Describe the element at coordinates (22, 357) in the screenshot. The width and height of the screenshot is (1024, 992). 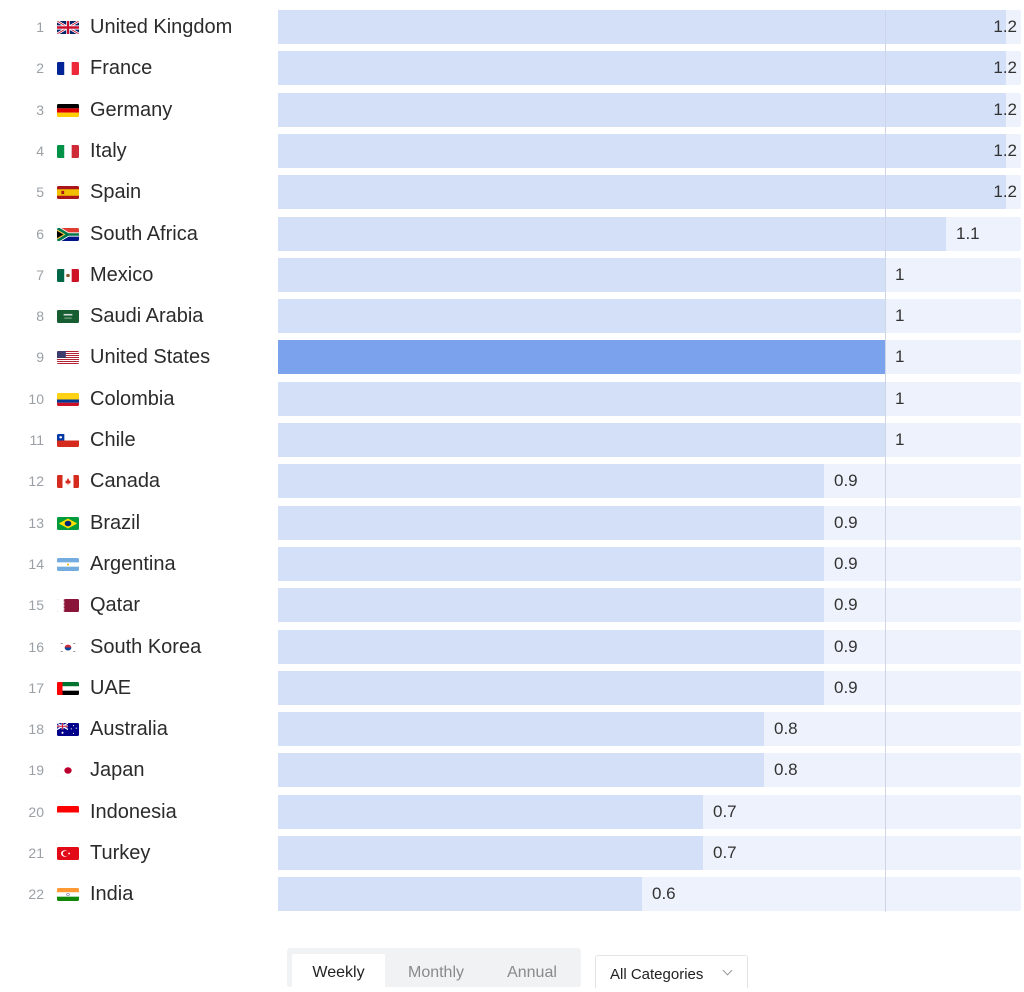
I see `rank-number: 9` at that location.